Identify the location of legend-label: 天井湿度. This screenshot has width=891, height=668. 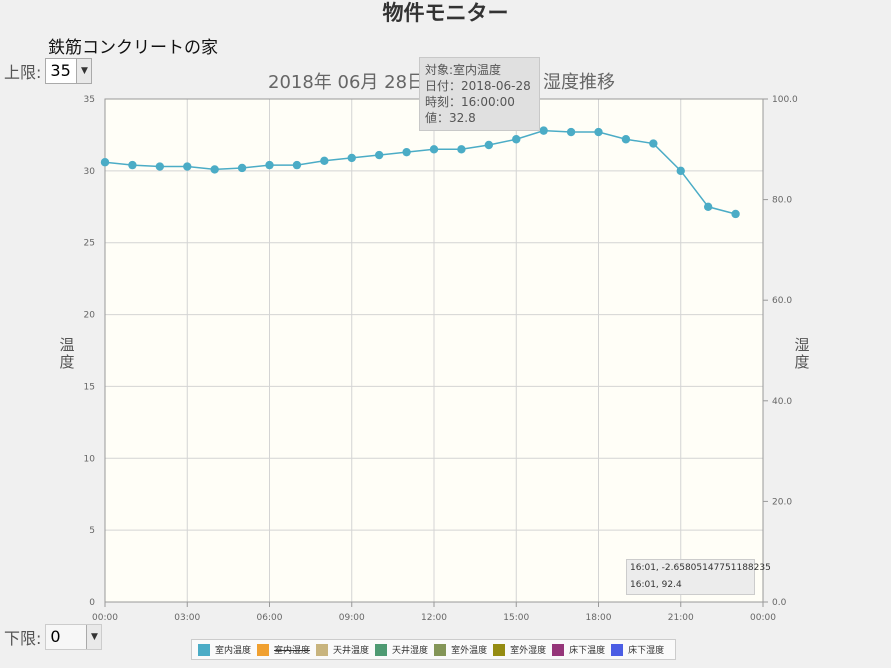
(410, 651).